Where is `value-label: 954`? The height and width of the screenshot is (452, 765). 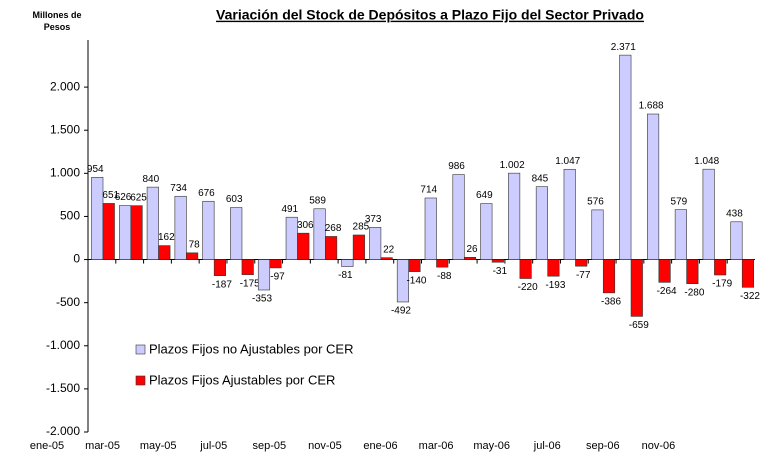
value-label: 954 is located at coordinates (95, 169).